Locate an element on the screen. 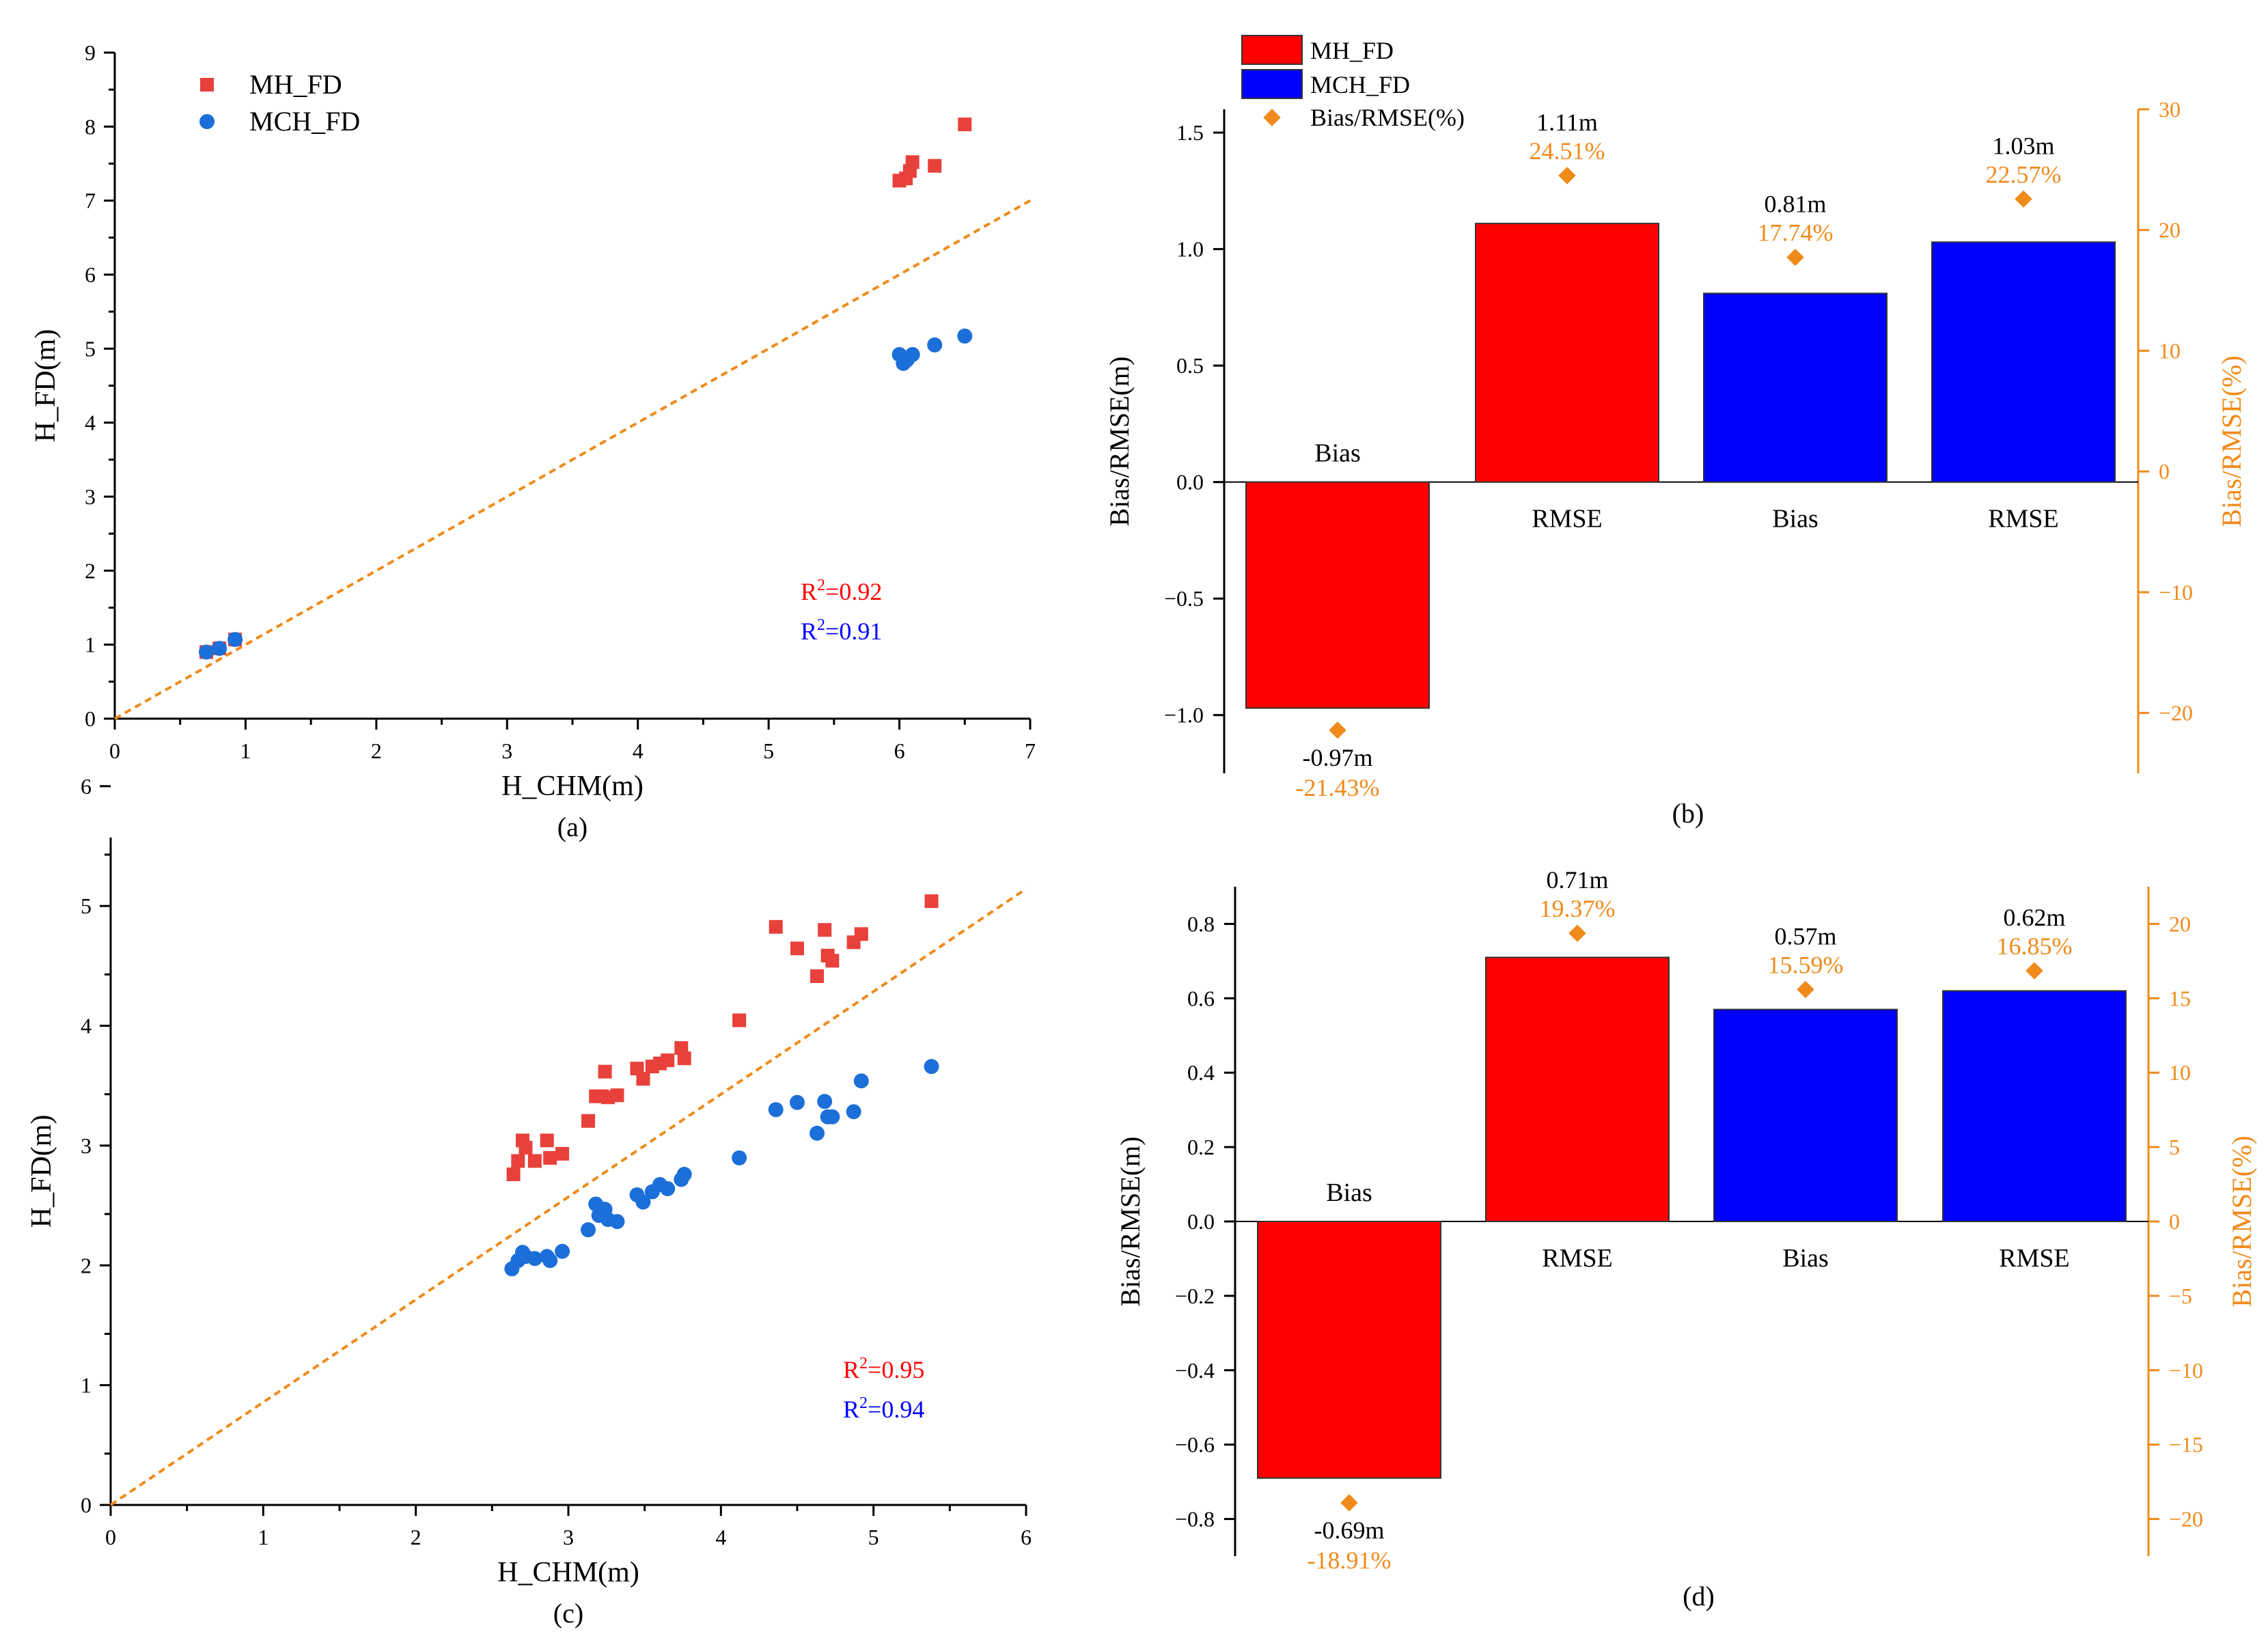 This screenshot has width=2268, height=1645. legend-circle-icon is located at coordinates (207, 121).